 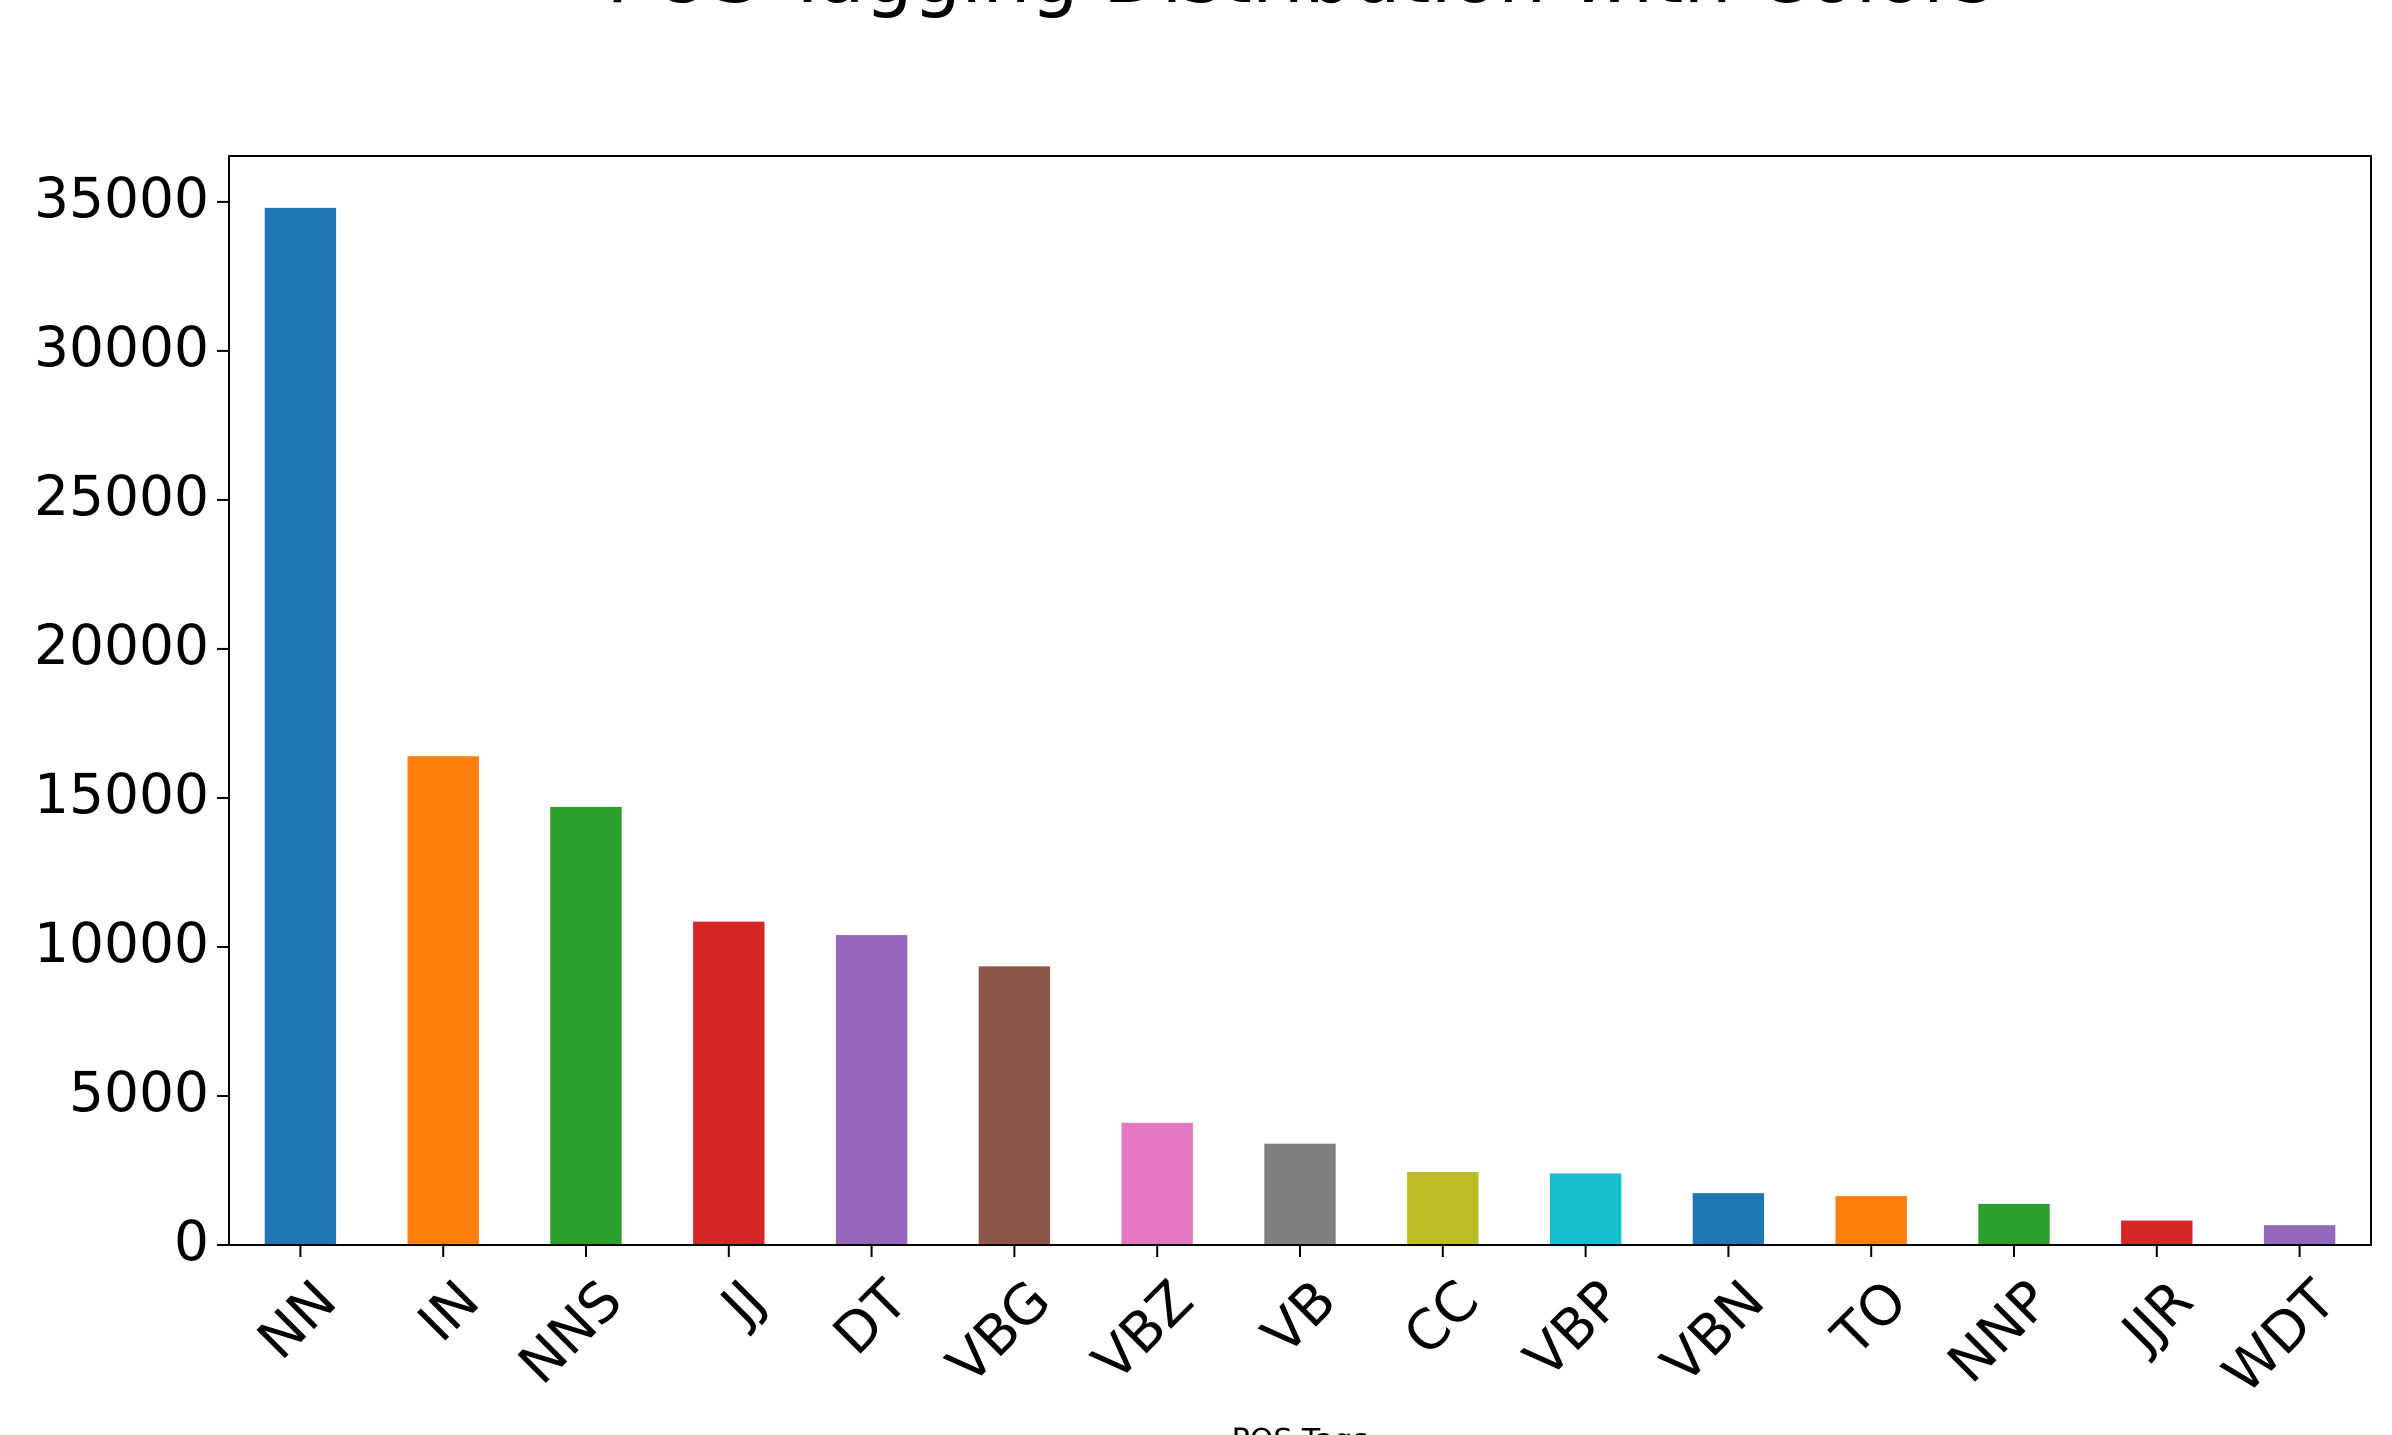 I want to click on x-tick-label: VB, so click(x=1298, y=1317).